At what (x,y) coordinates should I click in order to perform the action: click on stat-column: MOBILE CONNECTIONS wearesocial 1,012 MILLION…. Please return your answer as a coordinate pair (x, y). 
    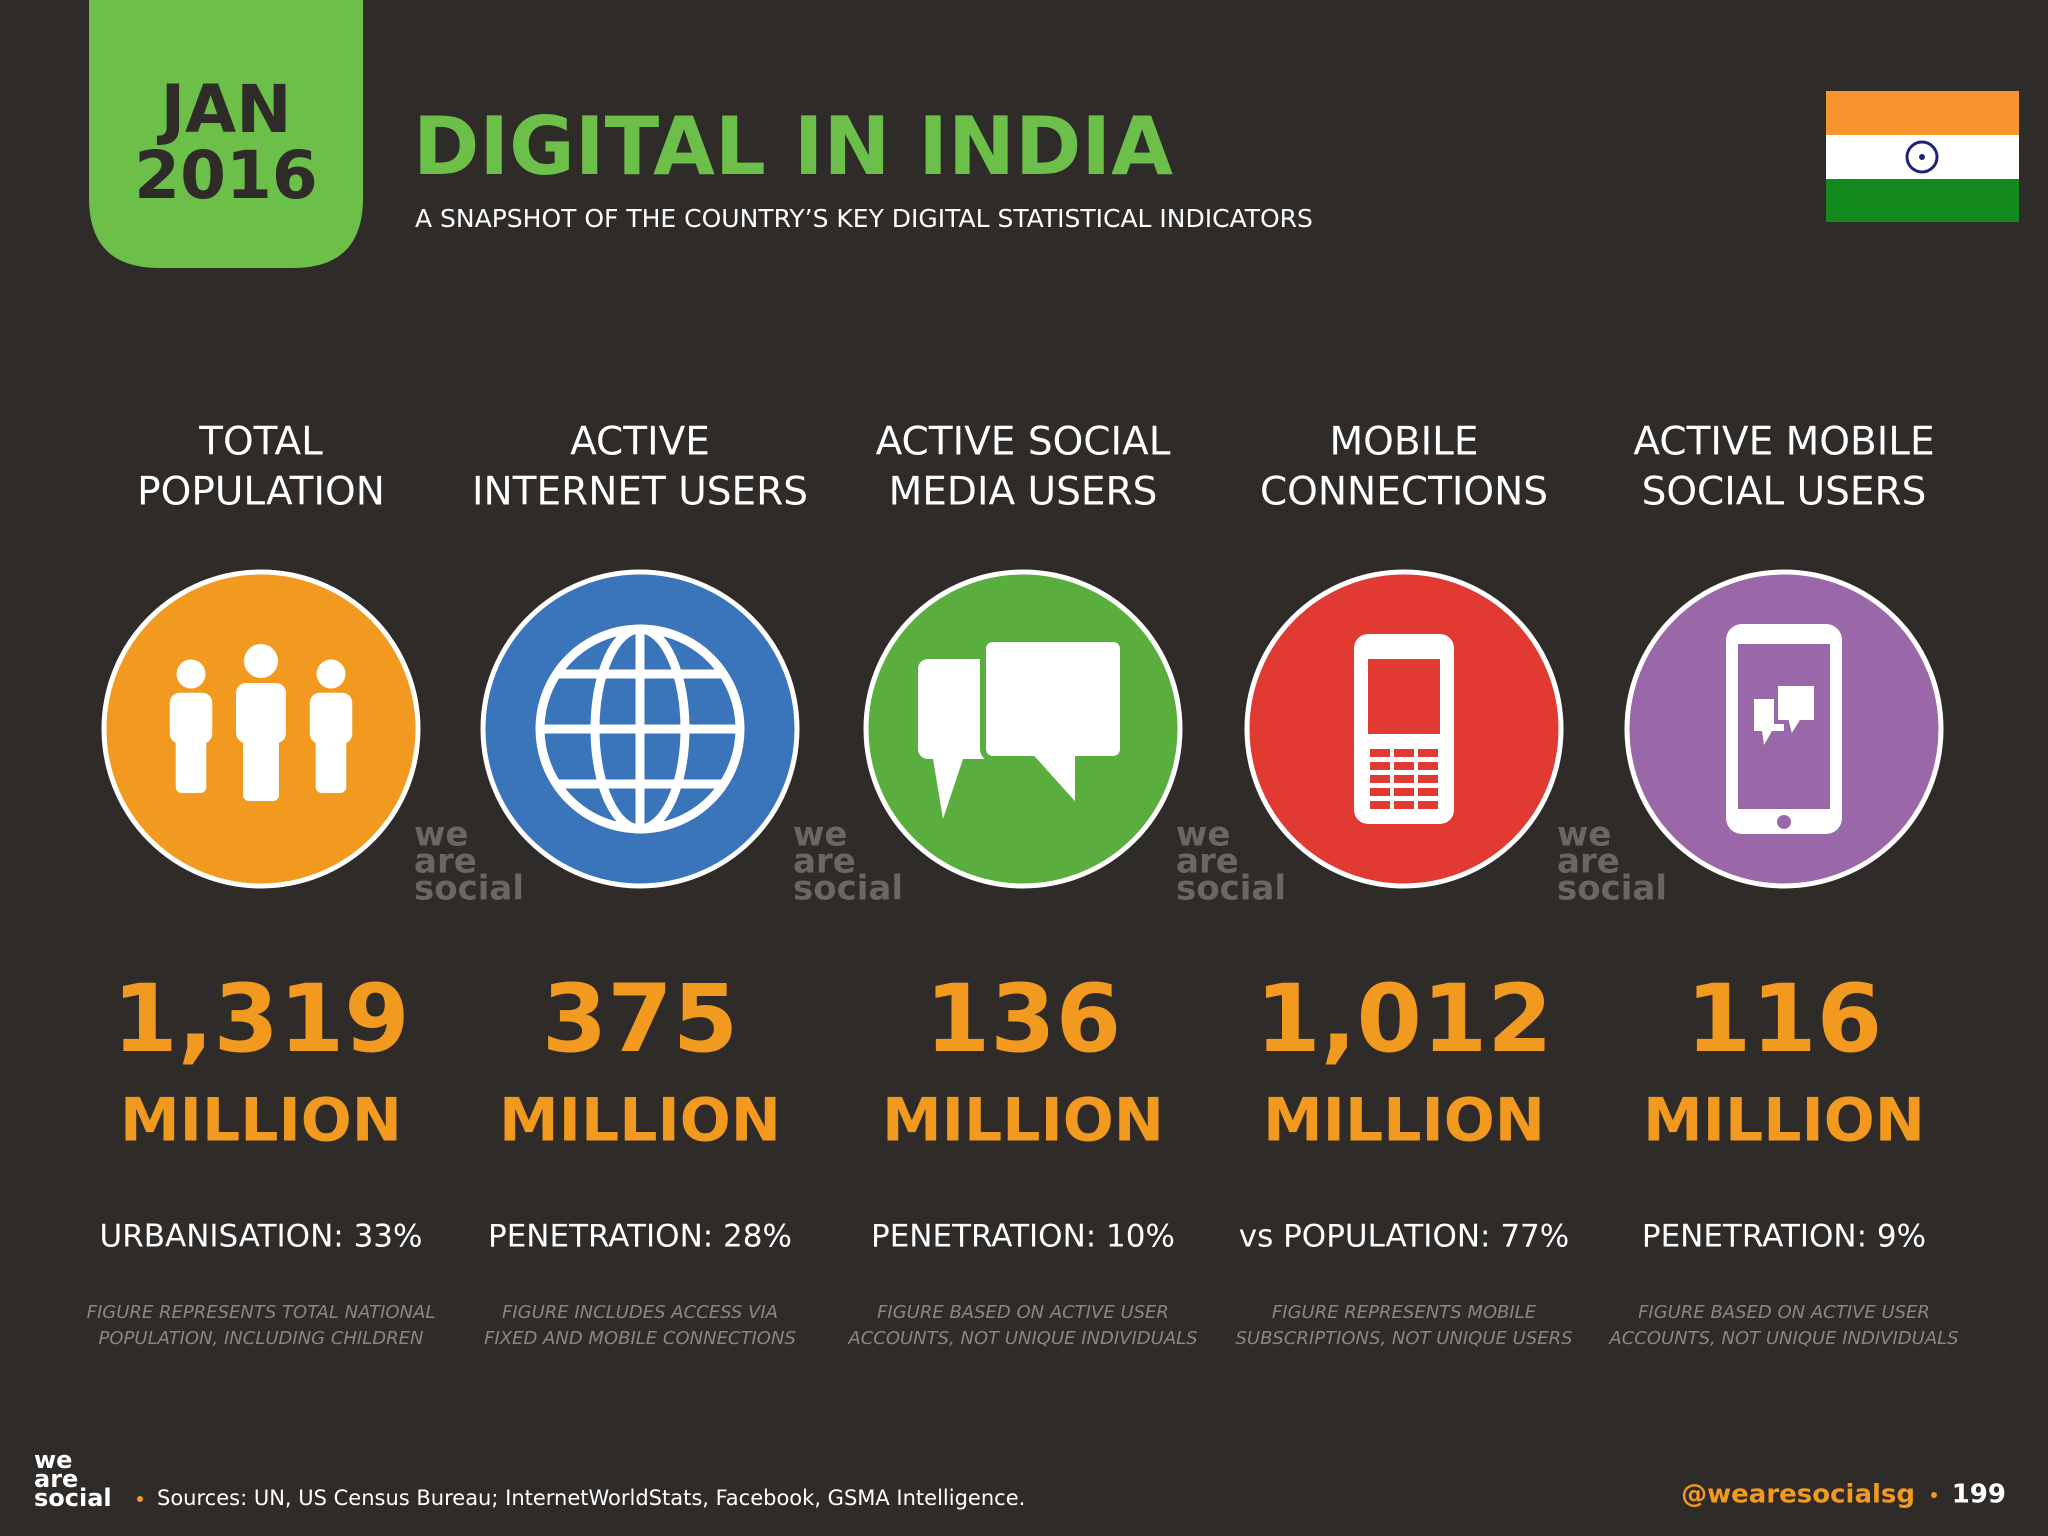
    Looking at the image, I should click on (1451, 885).